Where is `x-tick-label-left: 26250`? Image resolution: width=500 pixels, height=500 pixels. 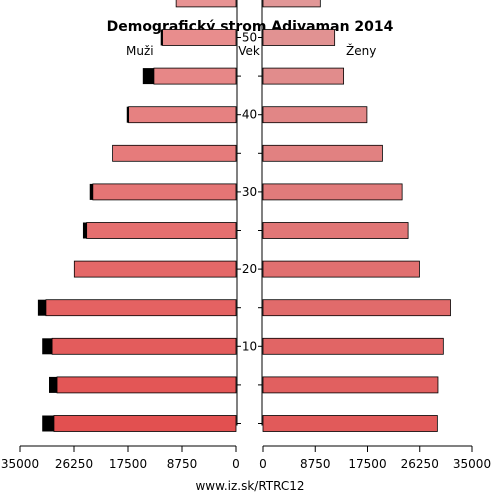
x-tick-label-left: 26250 is located at coordinates (74, 464).